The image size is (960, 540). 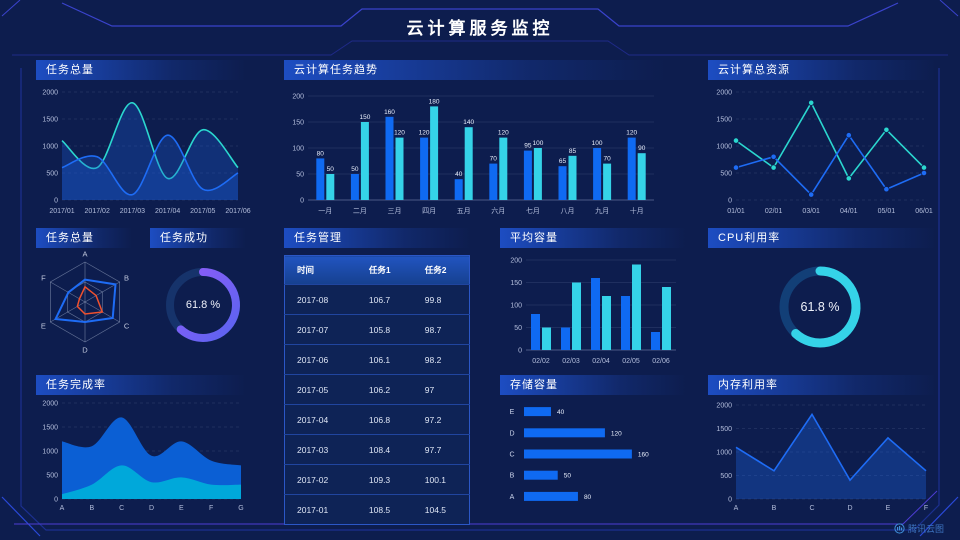 What do you see at coordinates (62, 508) in the screenshot?
I see `svg-text: A` at bounding box center [62, 508].